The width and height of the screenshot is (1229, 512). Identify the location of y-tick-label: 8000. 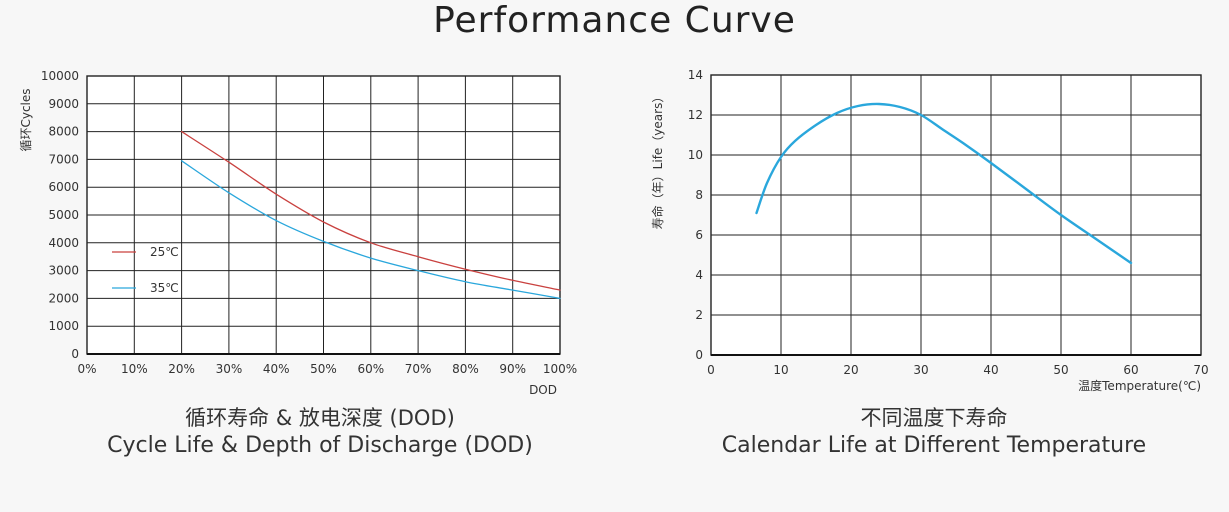
(63, 132).